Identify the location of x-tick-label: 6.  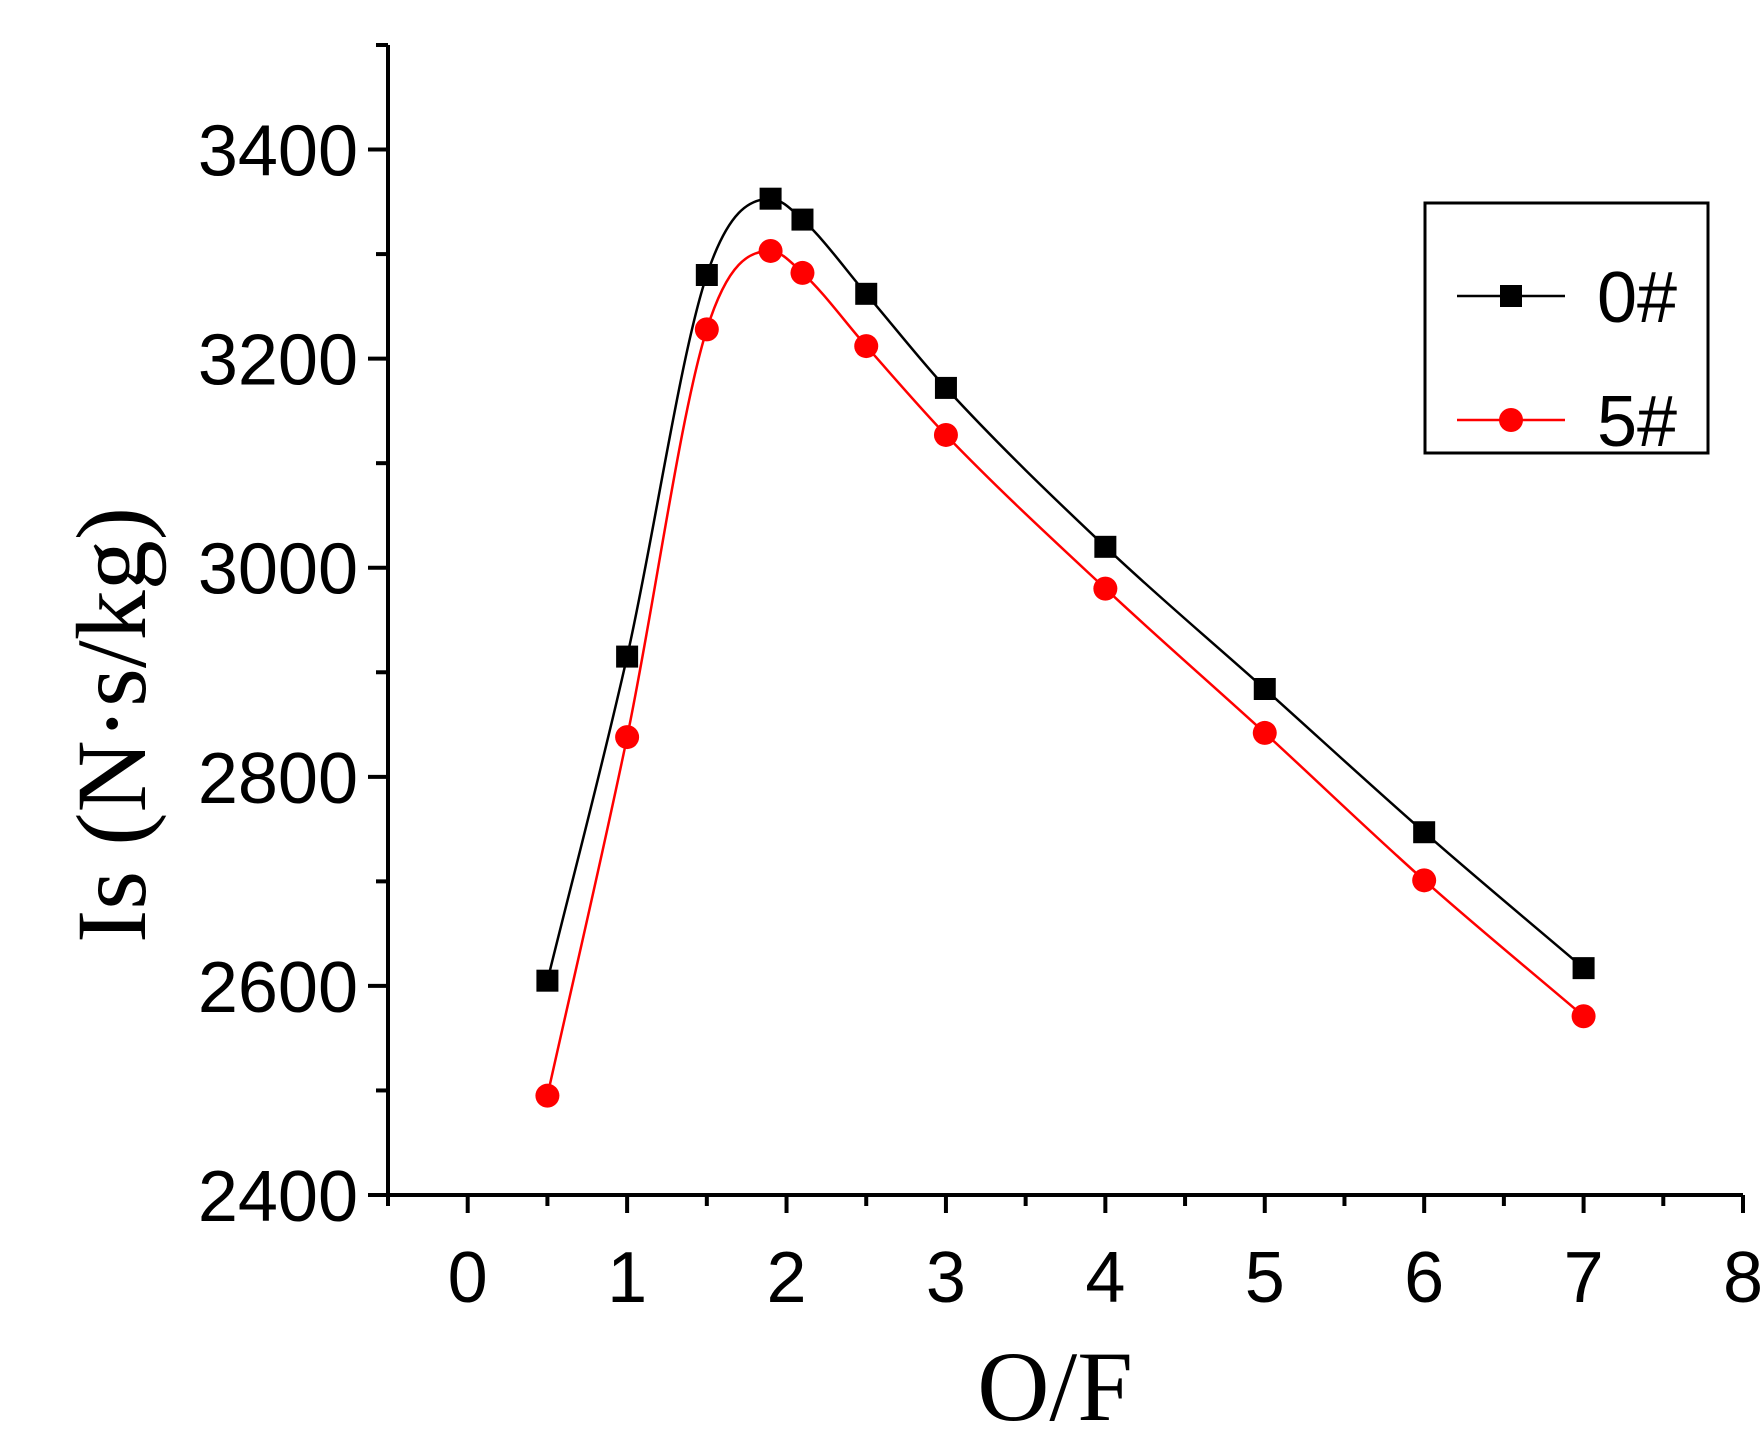
(1424, 1278).